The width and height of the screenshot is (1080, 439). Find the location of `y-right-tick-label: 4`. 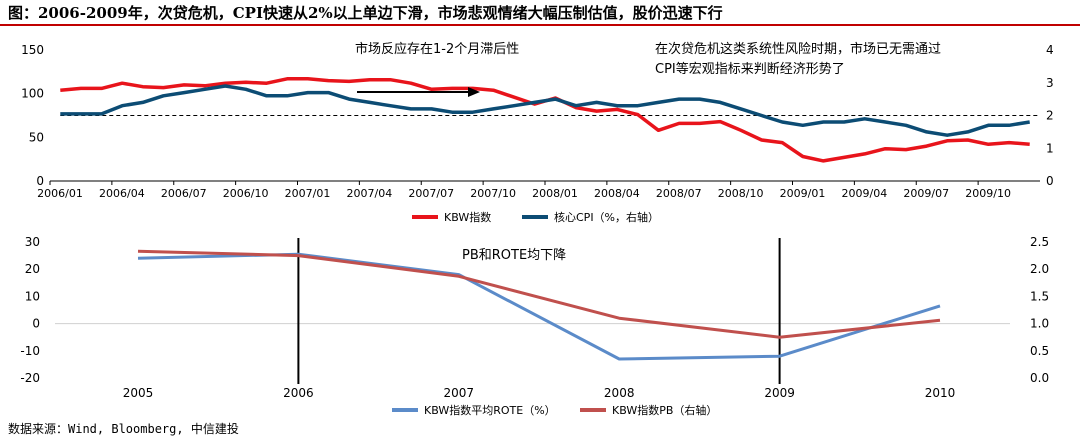

y-right-tick-label: 4 is located at coordinates (1050, 50).